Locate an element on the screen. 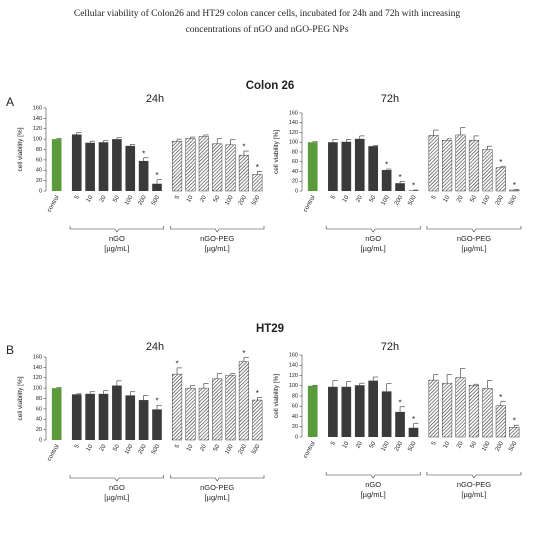 The height and width of the screenshot is (550, 534). section-title: HT29 is located at coordinates (270, 329).